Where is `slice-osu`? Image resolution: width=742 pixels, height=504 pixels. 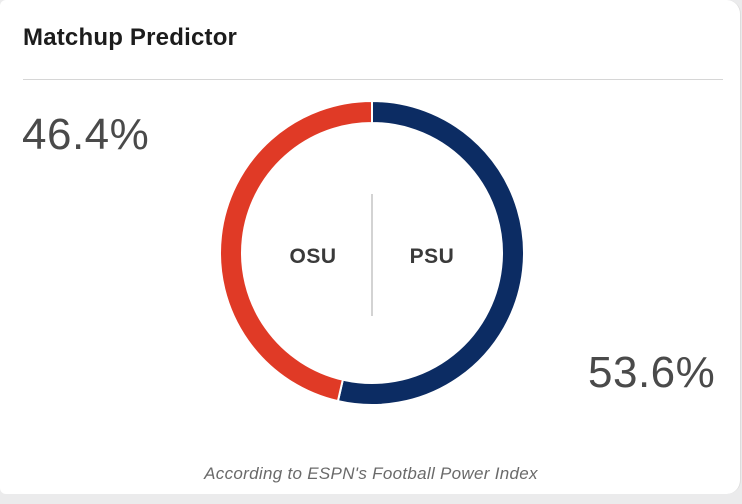 slice-osu is located at coordinates (296, 251).